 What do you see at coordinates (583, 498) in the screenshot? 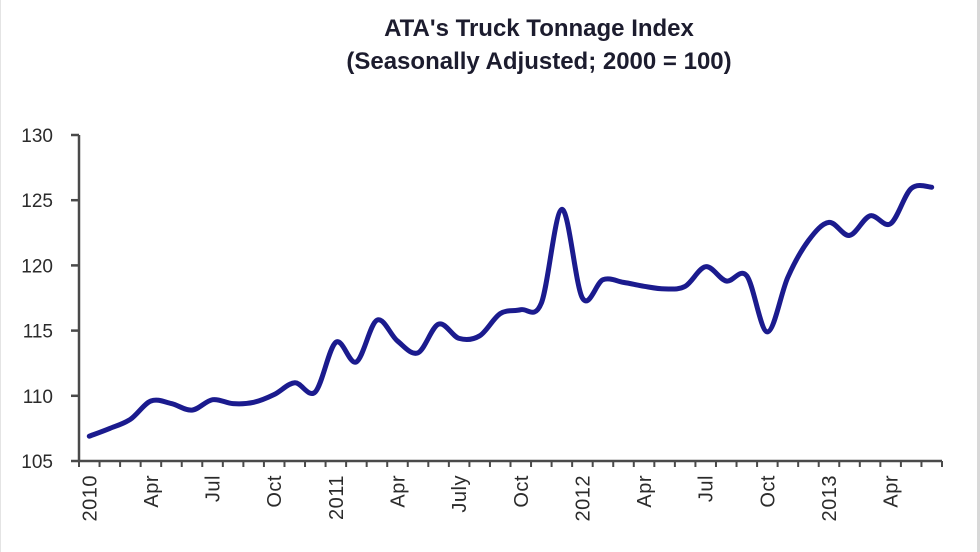
I see `x-tick-label: 2012` at bounding box center [583, 498].